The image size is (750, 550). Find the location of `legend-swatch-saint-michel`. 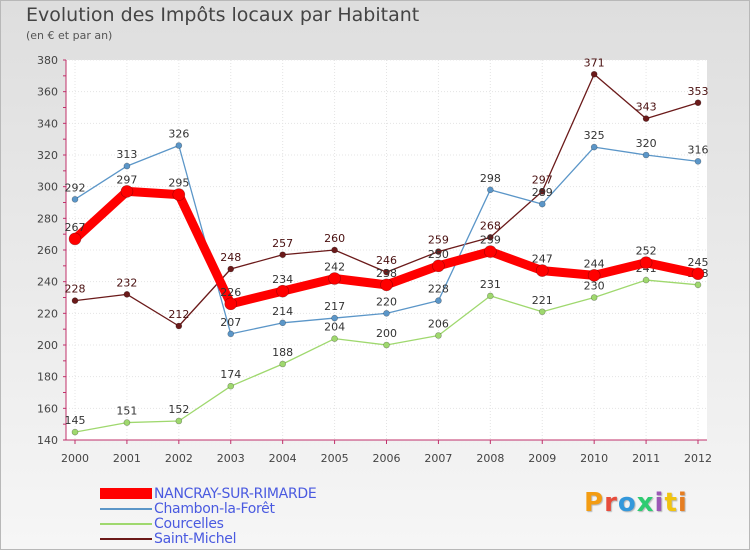

legend-swatch-saint-michel is located at coordinates (126, 538).